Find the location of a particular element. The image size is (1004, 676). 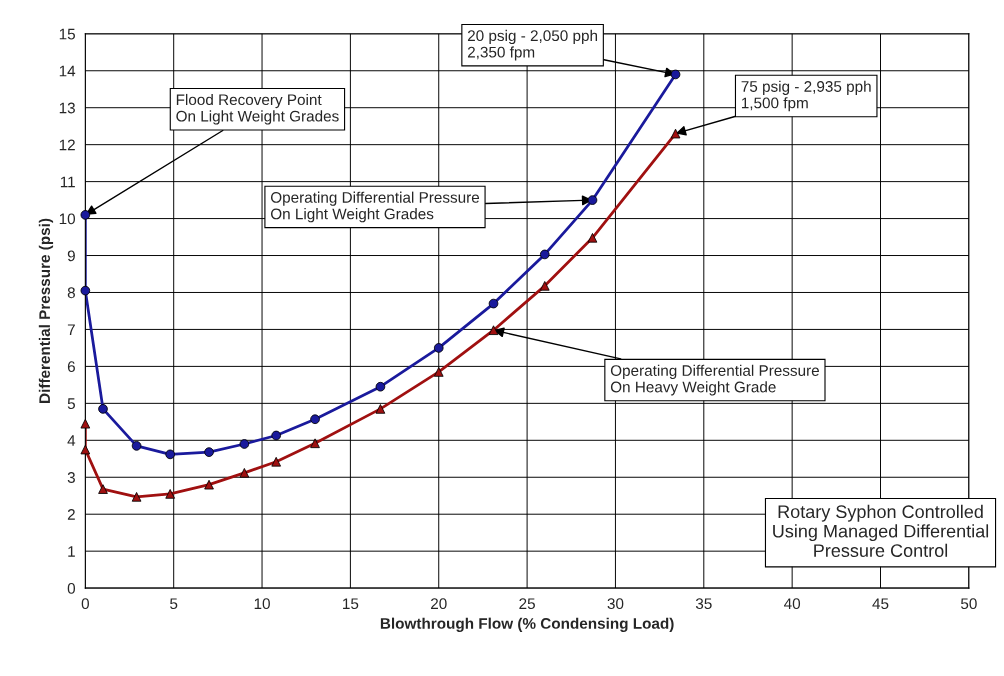

annotation: Rotary Syphon Controlled Using Managed Differential Pressure Control is located at coordinates (881, 530).